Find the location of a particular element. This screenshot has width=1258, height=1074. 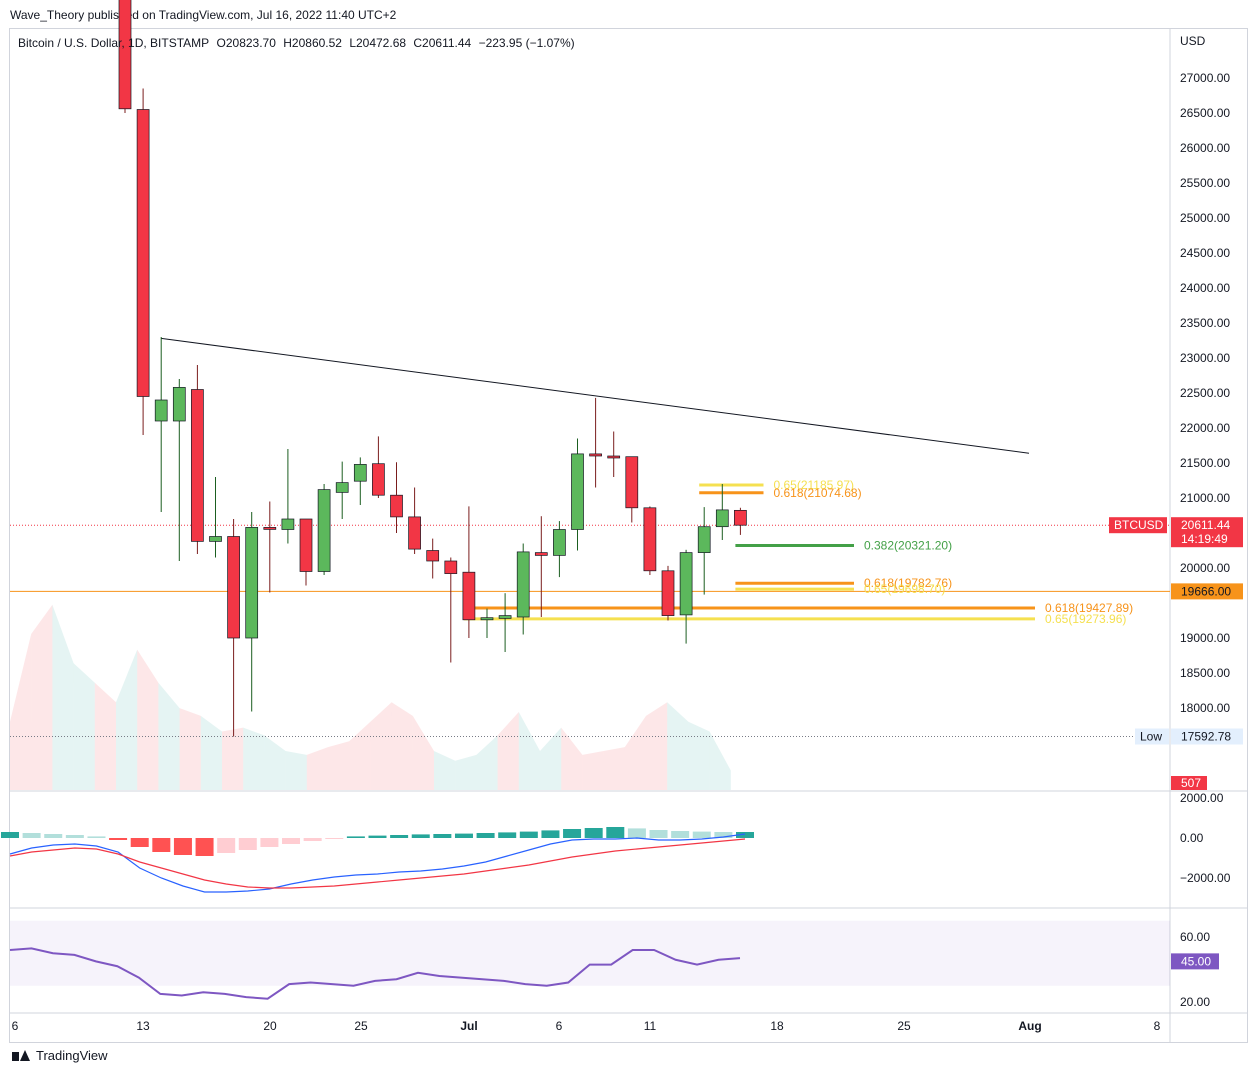

macd-line is located at coordinates (377, 863).